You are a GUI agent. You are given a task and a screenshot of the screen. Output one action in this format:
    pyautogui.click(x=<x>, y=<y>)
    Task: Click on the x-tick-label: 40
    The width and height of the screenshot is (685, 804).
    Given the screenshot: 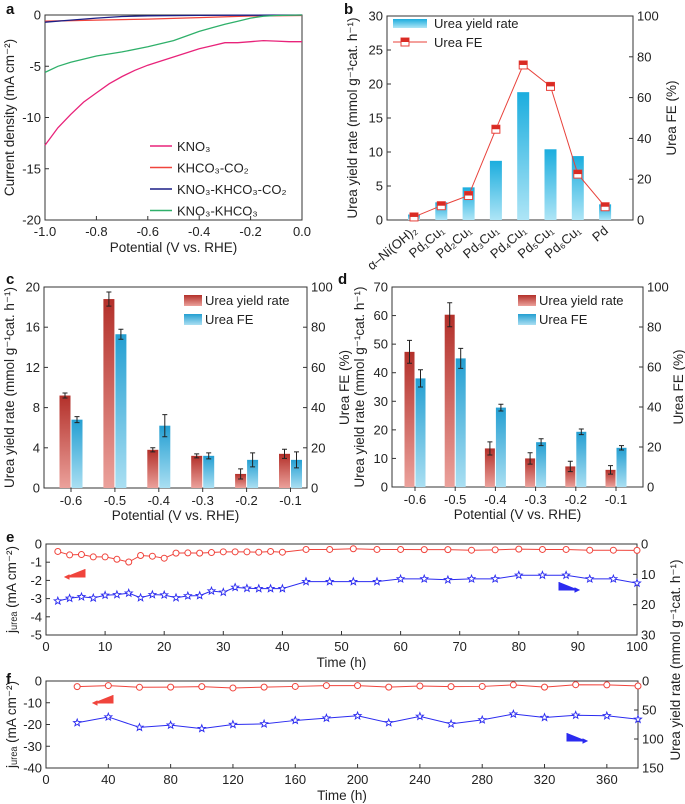 What is the action you would take?
    pyautogui.click(x=108, y=779)
    